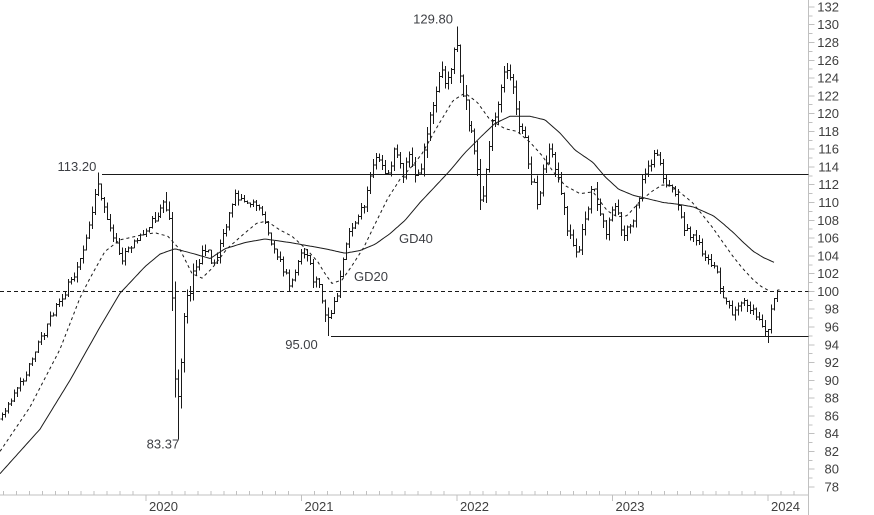 This screenshot has width=874, height=515. Describe the element at coordinates (828, 255) in the screenshot. I see `y-tick-label: 104` at that location.